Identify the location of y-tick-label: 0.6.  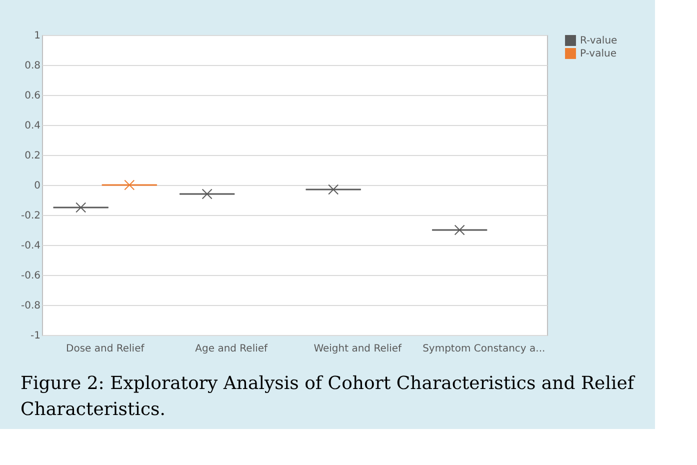
(32, 96).